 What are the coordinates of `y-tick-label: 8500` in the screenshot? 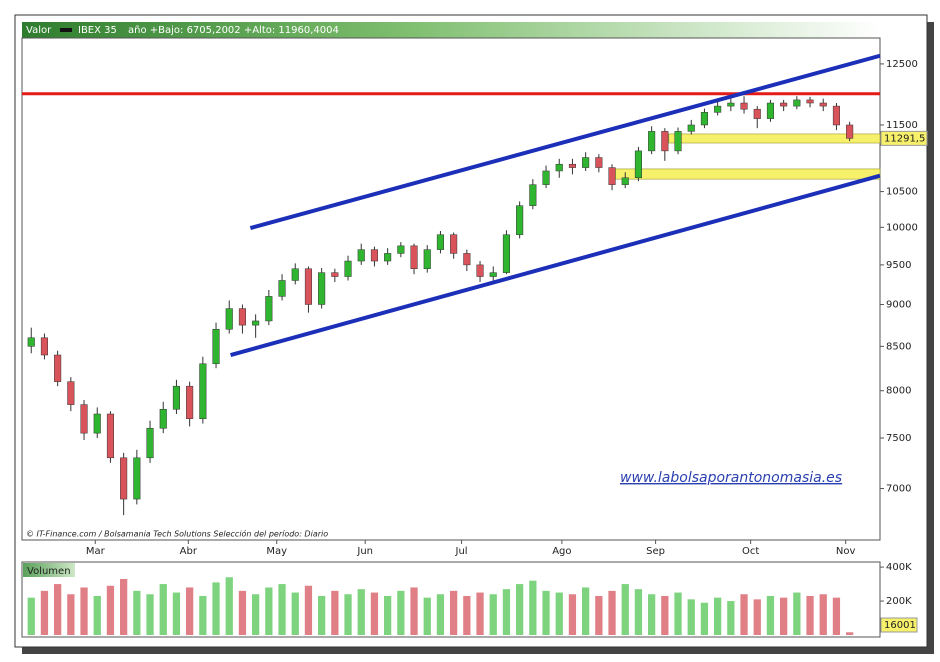 It's located at (898, 346).